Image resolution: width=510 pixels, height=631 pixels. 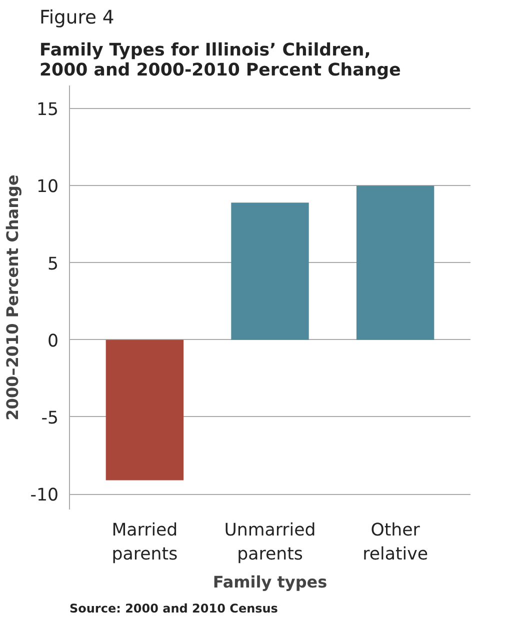 I want to click on x-tick-label: Unmarried parents, so click(x=270, y=542).